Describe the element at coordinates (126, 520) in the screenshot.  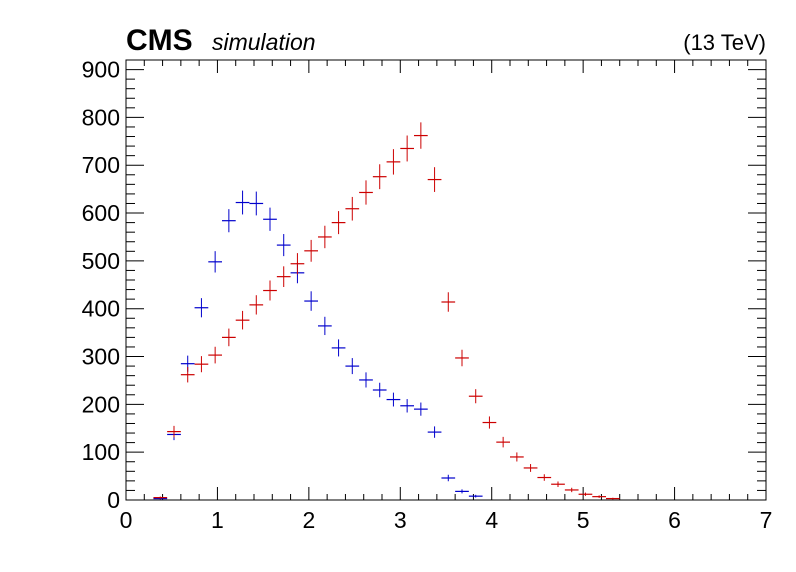
I see `x-tick-label: 0` at that location.